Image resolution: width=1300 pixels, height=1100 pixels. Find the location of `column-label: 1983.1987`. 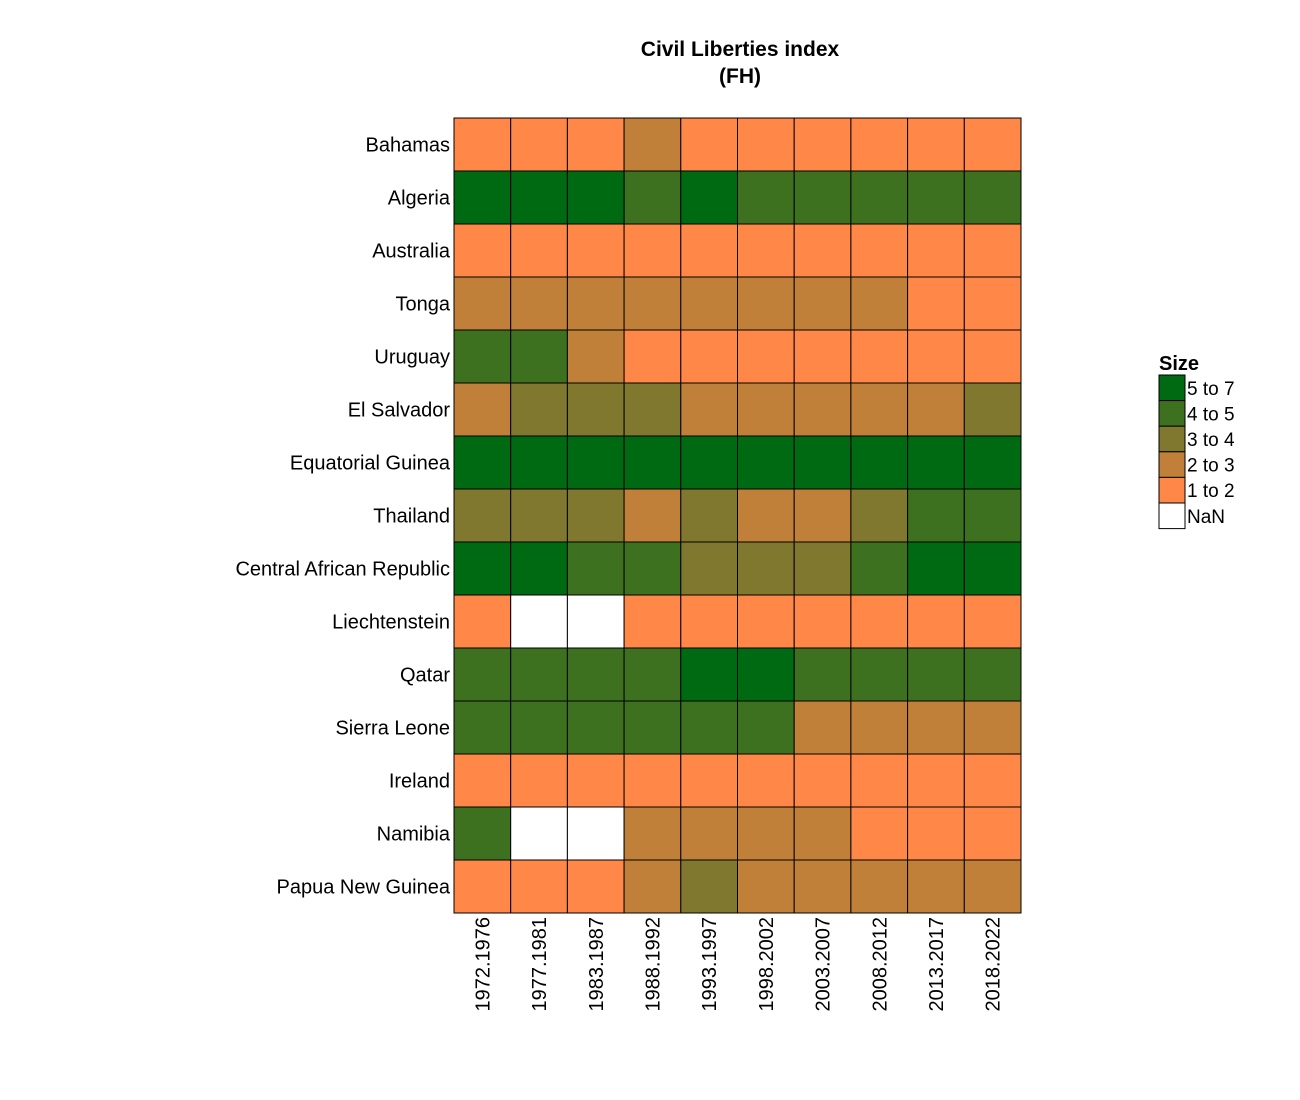

column-label: 1983.1987 is located at coordinates (597, 964).